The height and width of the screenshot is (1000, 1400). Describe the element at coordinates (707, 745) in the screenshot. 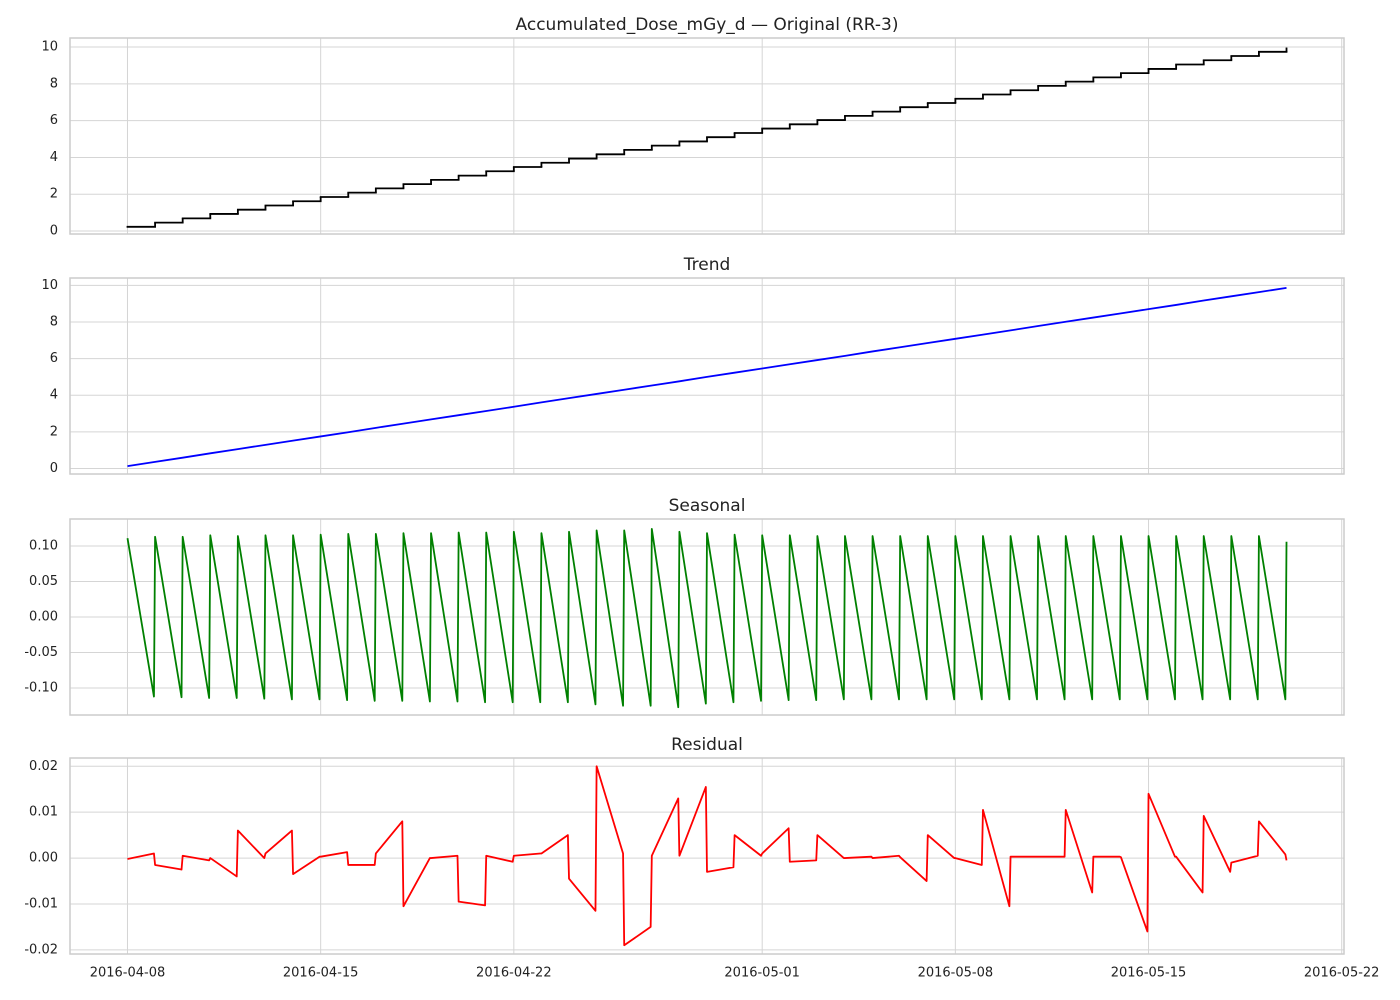

I see `subplot-title: Residual` at that location.